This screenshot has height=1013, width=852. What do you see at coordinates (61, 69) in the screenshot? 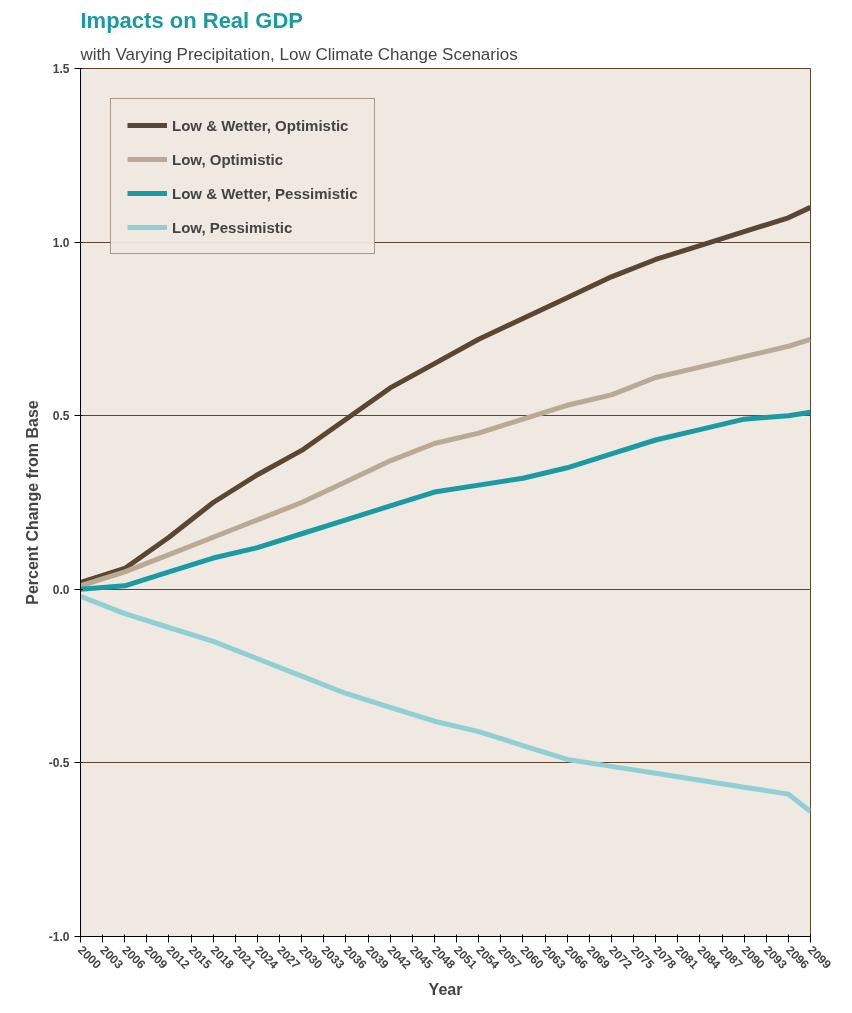
I see `y-tick-label: 1.5` at bounding box center [61, 69].